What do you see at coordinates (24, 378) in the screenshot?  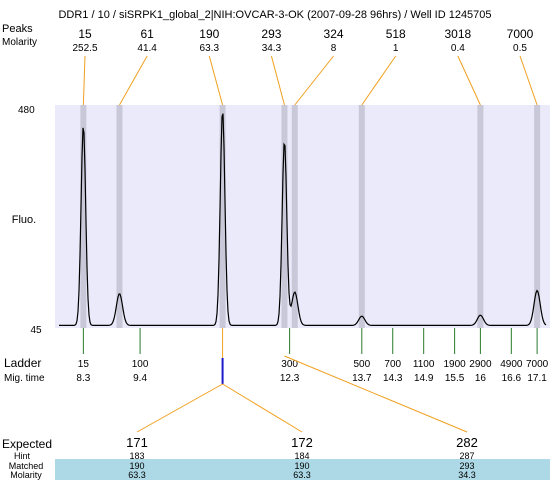 I see `mig-time-label: Mig. time` at bounding box center [24, 378].